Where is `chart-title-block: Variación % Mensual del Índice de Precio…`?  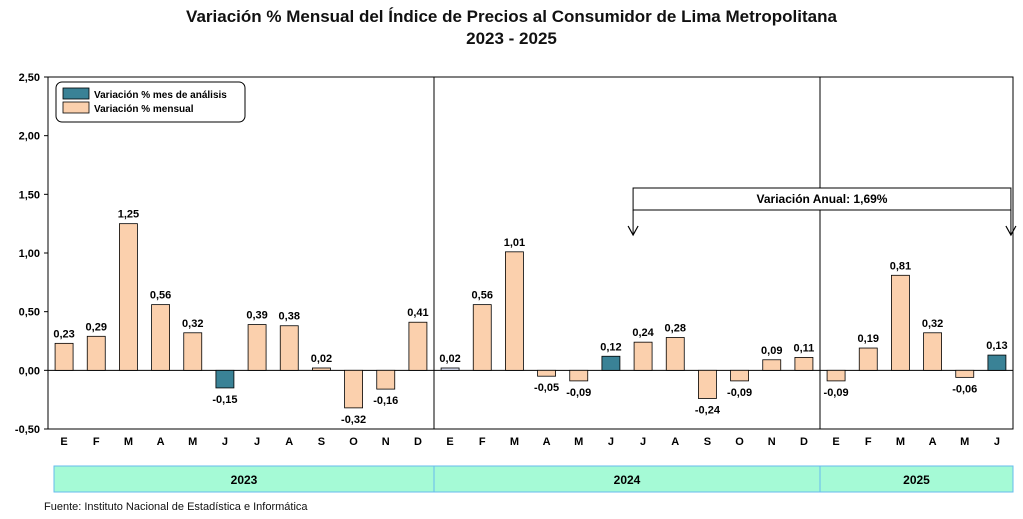 chart-title-block: Variación % Mensual del Índice de Precio… is located at coordinates (511, 28).